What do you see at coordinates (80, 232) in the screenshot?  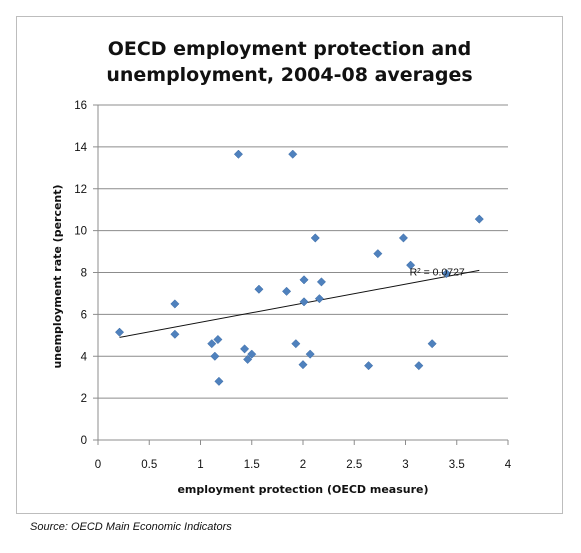 I see `y-tick-label: 10` at bounding box center [80, 232].